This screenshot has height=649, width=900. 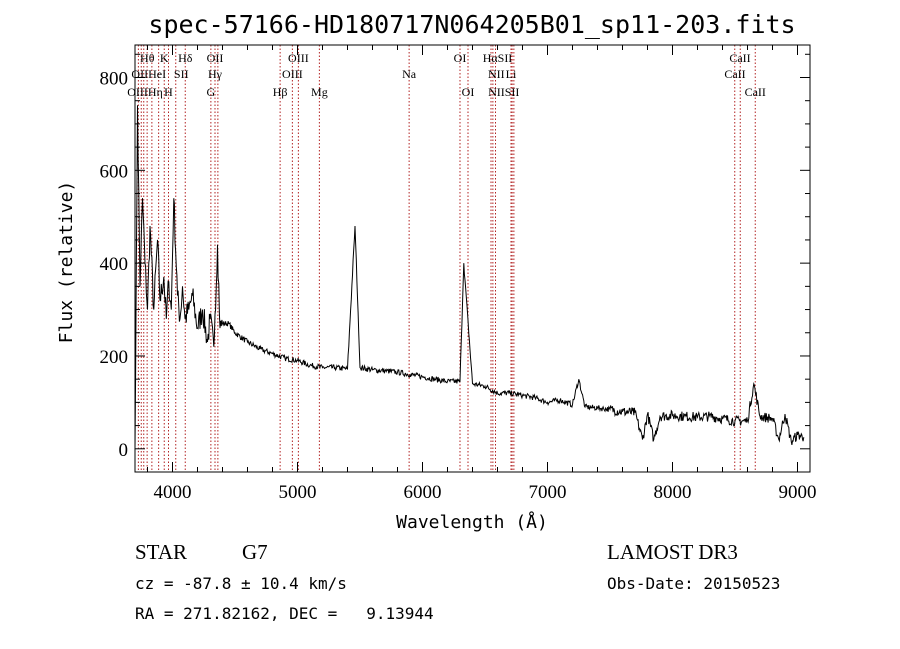 What do you see at coordinates (734, 74) in the screenshot?
I see `line-label-15: CaII` at bounding box center [734, 74].